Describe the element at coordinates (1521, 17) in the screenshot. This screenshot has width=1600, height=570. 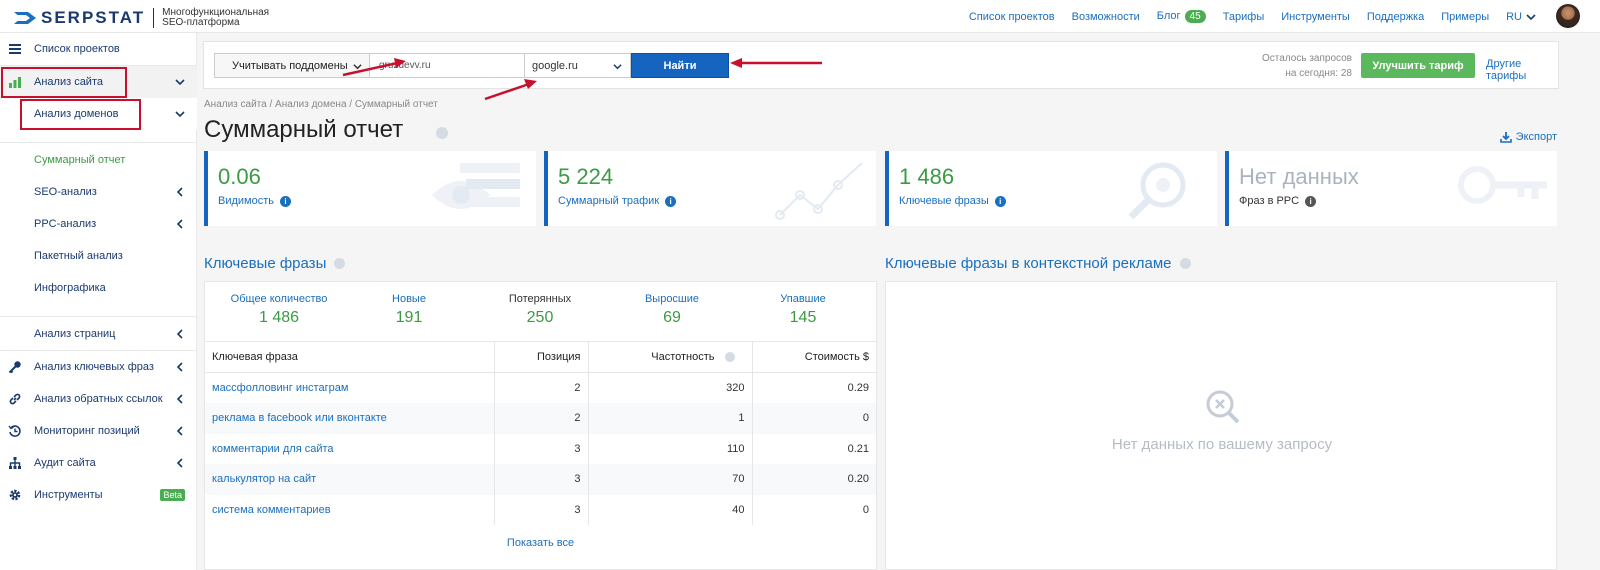
I see `language-selector: RU` at that location.